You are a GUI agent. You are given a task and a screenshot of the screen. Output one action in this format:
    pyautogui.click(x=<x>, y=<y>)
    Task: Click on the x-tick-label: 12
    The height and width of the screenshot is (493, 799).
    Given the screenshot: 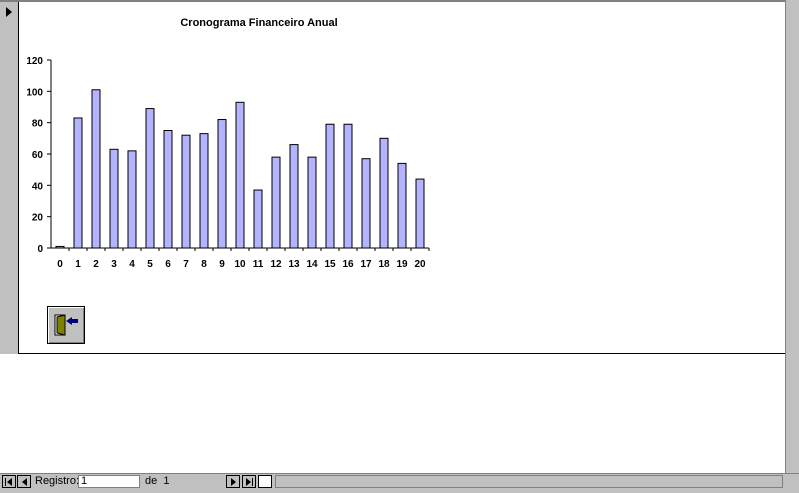 What is the action you would take?
    pyautogui.click(x=276, y=264)
    